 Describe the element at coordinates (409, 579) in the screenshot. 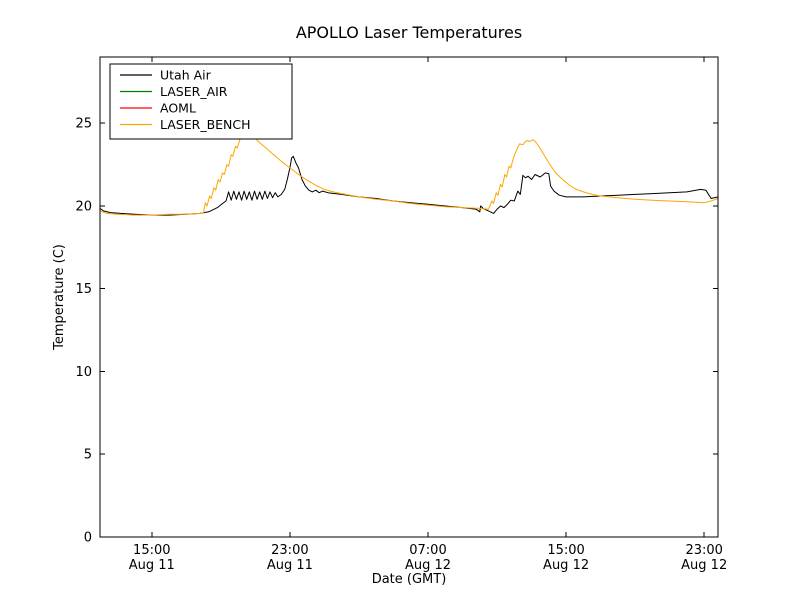

I see `x-axis-label: Date (GMT)` at that location.